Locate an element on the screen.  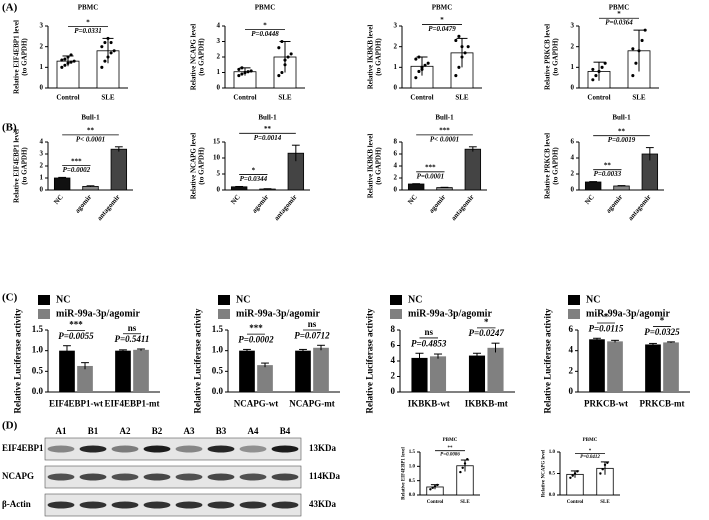
legend-label: NC is located at coordinates (243, 299).